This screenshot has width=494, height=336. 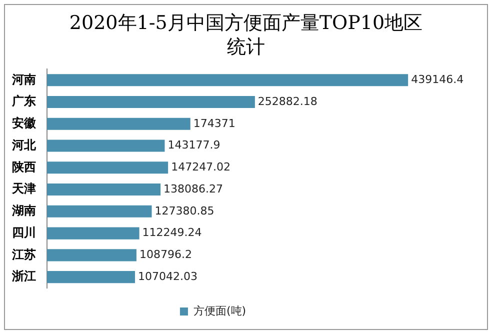 What do you see at coordinates (23, 79) in the screenshot?
I see `y-tick-label: 河南` at bounding box center [23, 79].